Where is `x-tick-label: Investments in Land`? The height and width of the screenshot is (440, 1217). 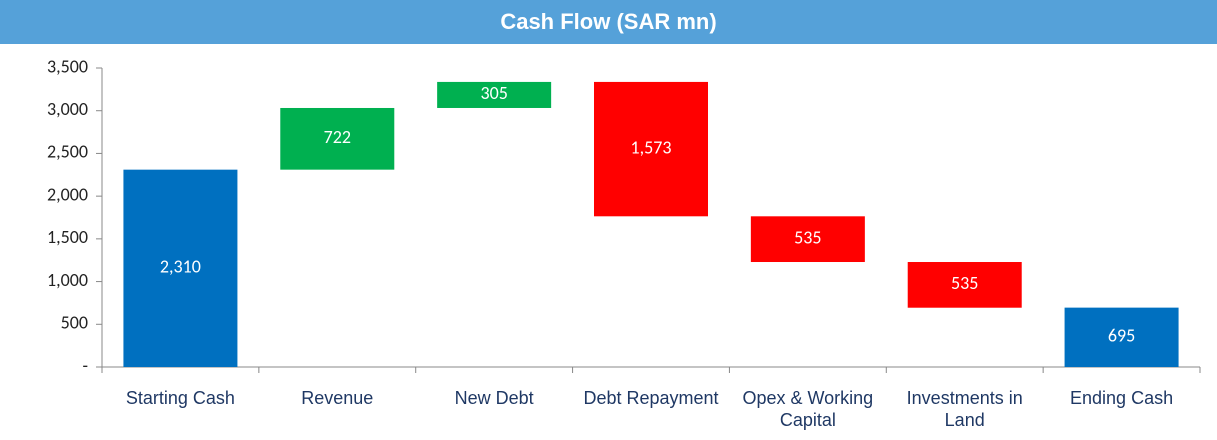
x-tick-label: Investments in Land is located at coordinates (964, 409).